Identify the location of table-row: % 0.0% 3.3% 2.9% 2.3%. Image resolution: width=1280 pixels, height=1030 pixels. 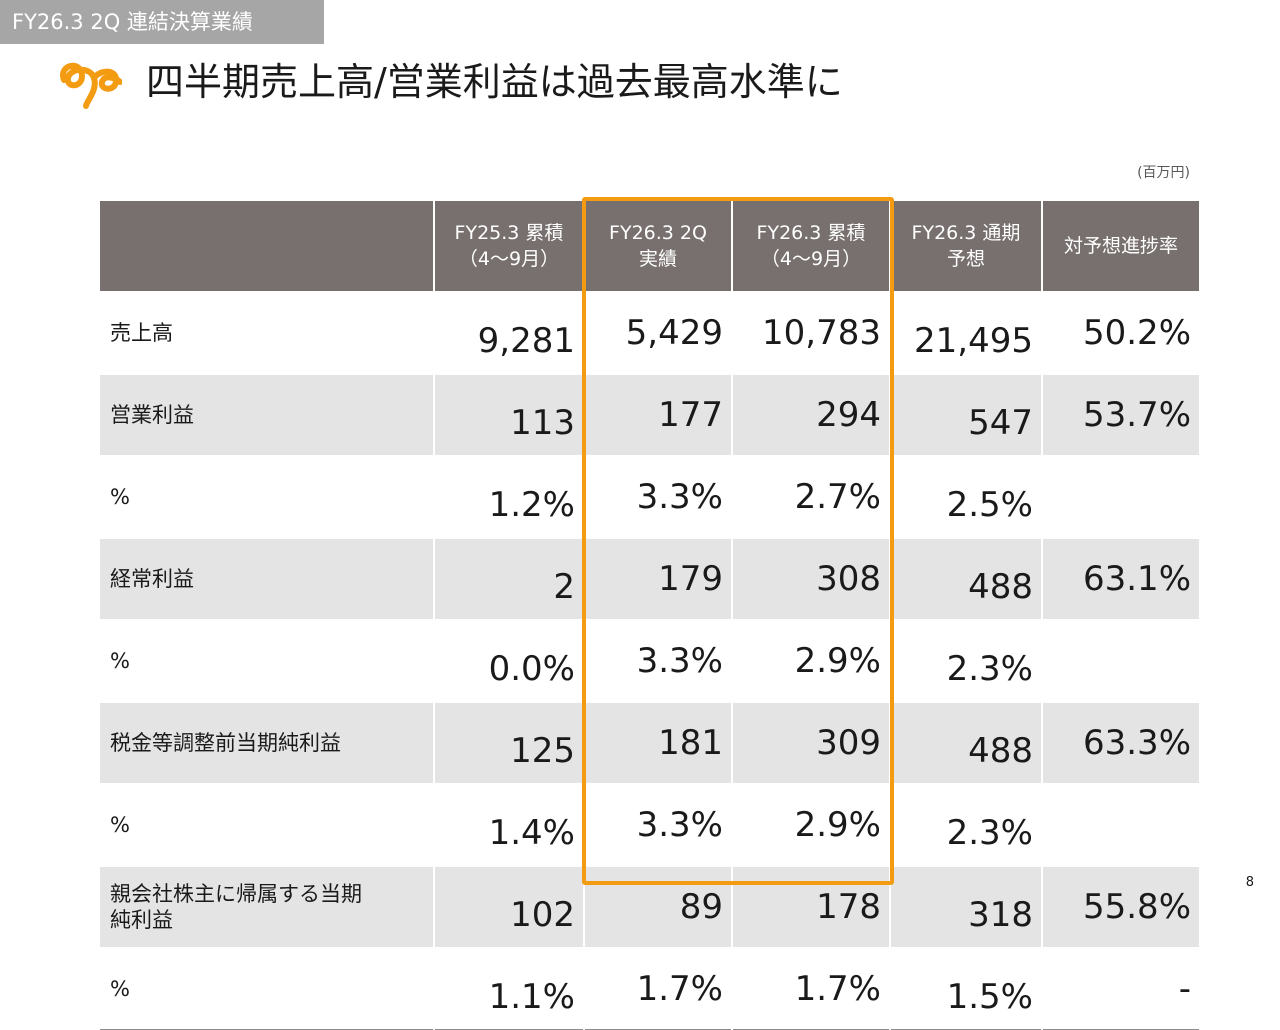
(649, 660).